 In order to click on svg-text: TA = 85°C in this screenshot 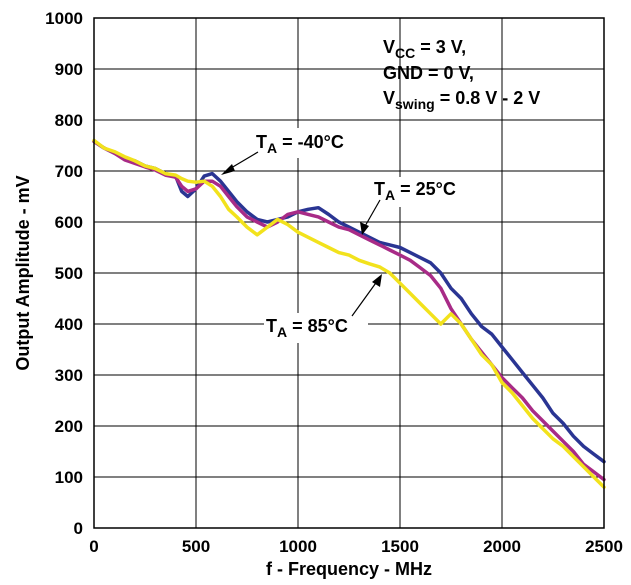, I will do `click(307, 328)`.